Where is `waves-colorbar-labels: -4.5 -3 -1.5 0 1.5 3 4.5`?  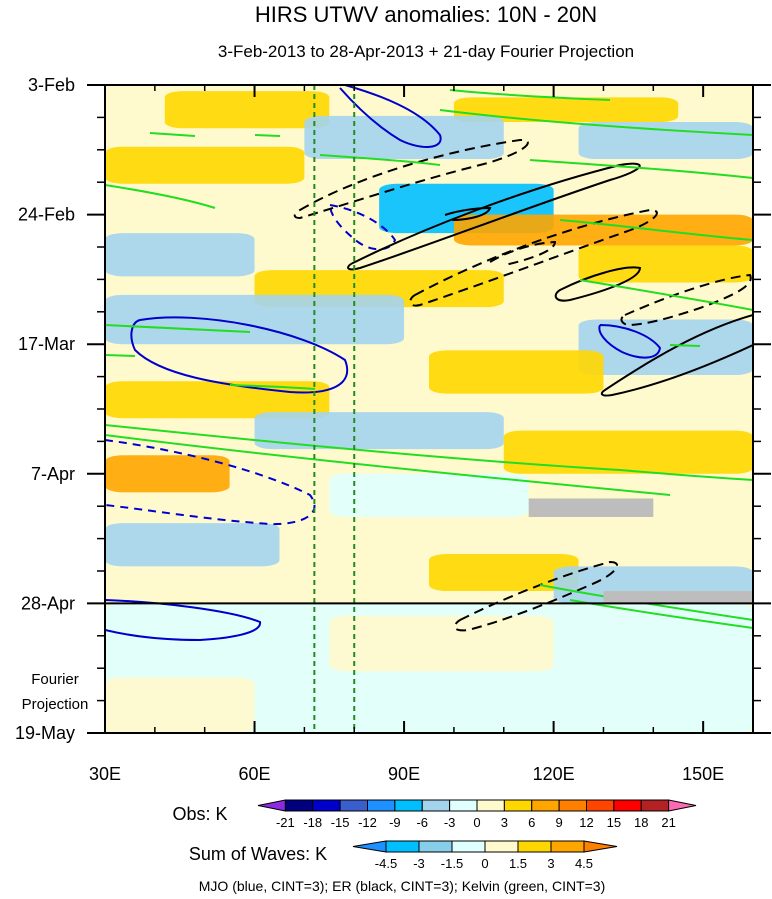 waves-colorbar-labels: -4.5 -3 -1.5 0 1.5 3 4.5 is located at coordinates (484, 863).